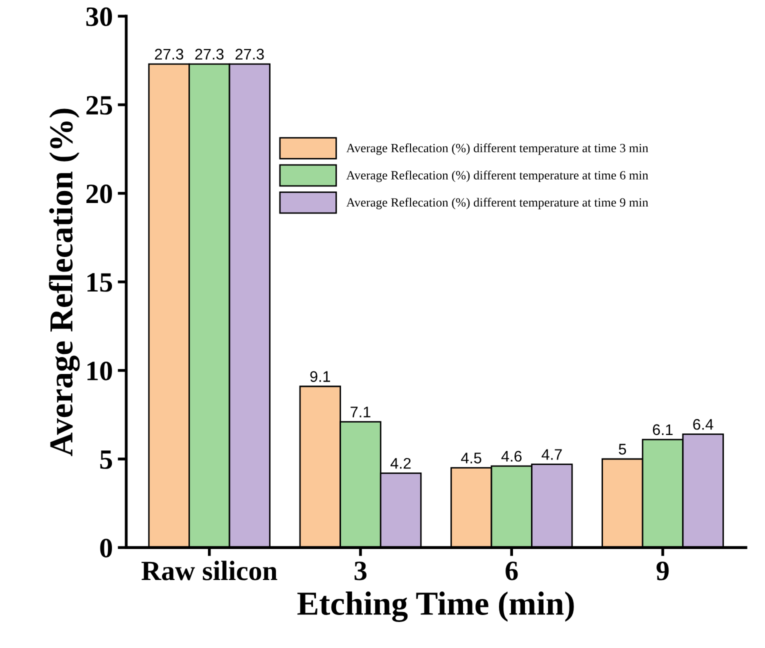 This screenshot has width=765, height=648. Describe the element at coordinates (99, 16) in the screenshot. I see `y-tick-label: 30` at that location.